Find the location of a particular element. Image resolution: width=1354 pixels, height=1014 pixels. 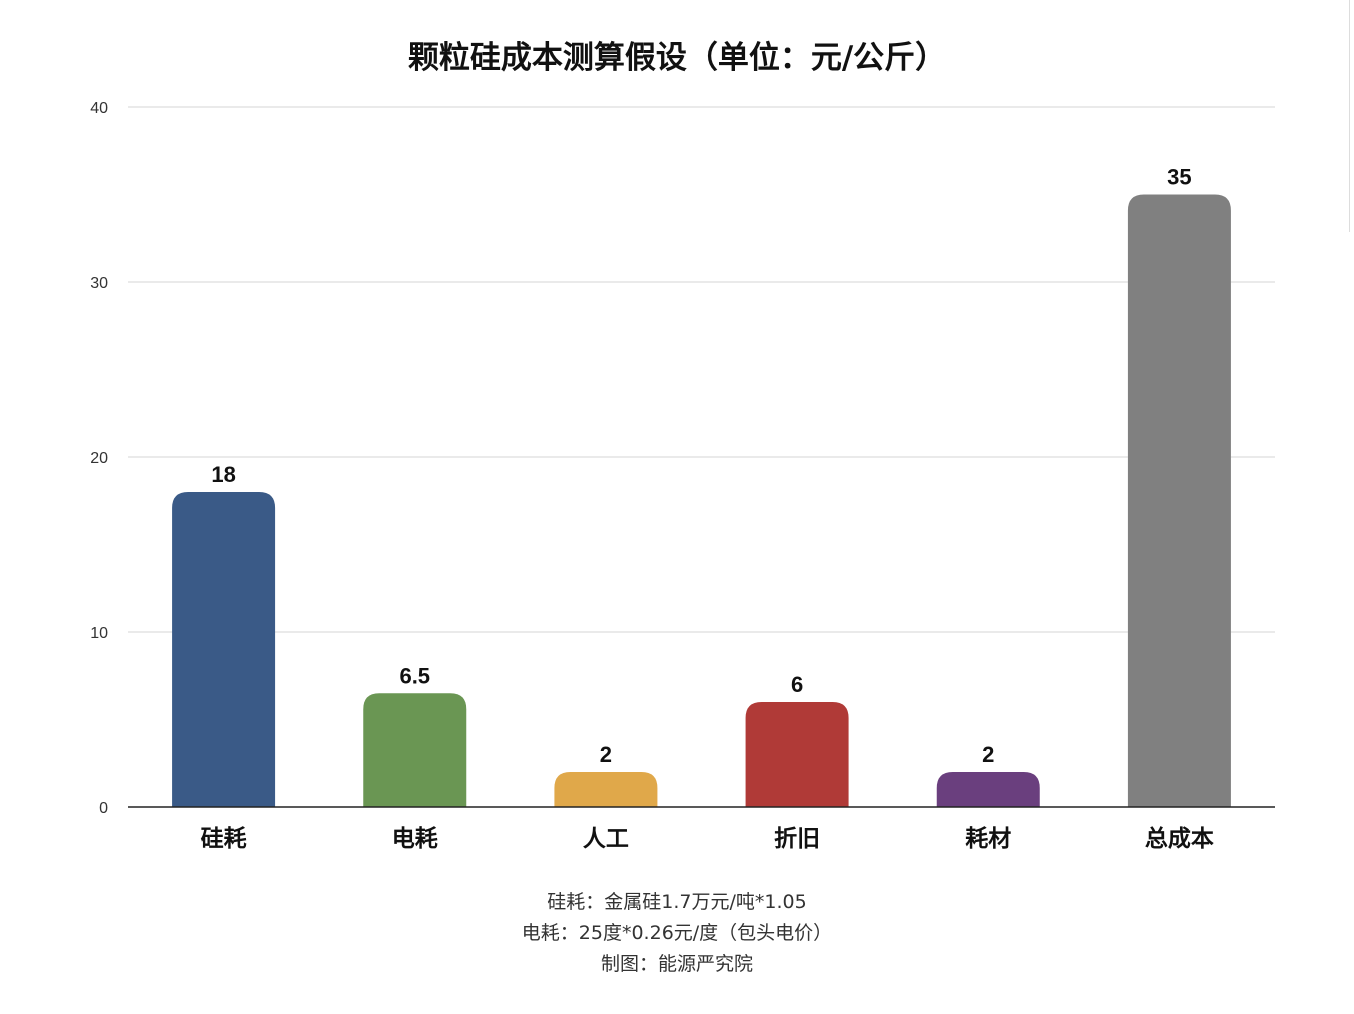

chart-title: 颗粒硅成本测算假设（单位：元/公斤） is located at coordinates (677, 58).